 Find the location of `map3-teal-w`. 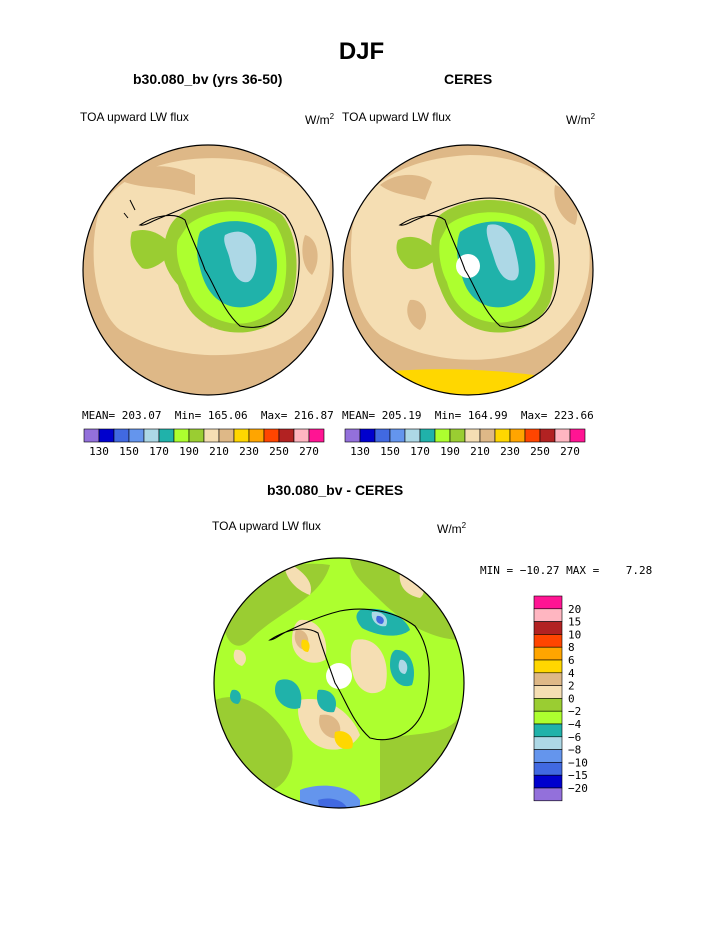

map3-teal-w is located at coordinates (288, 694).